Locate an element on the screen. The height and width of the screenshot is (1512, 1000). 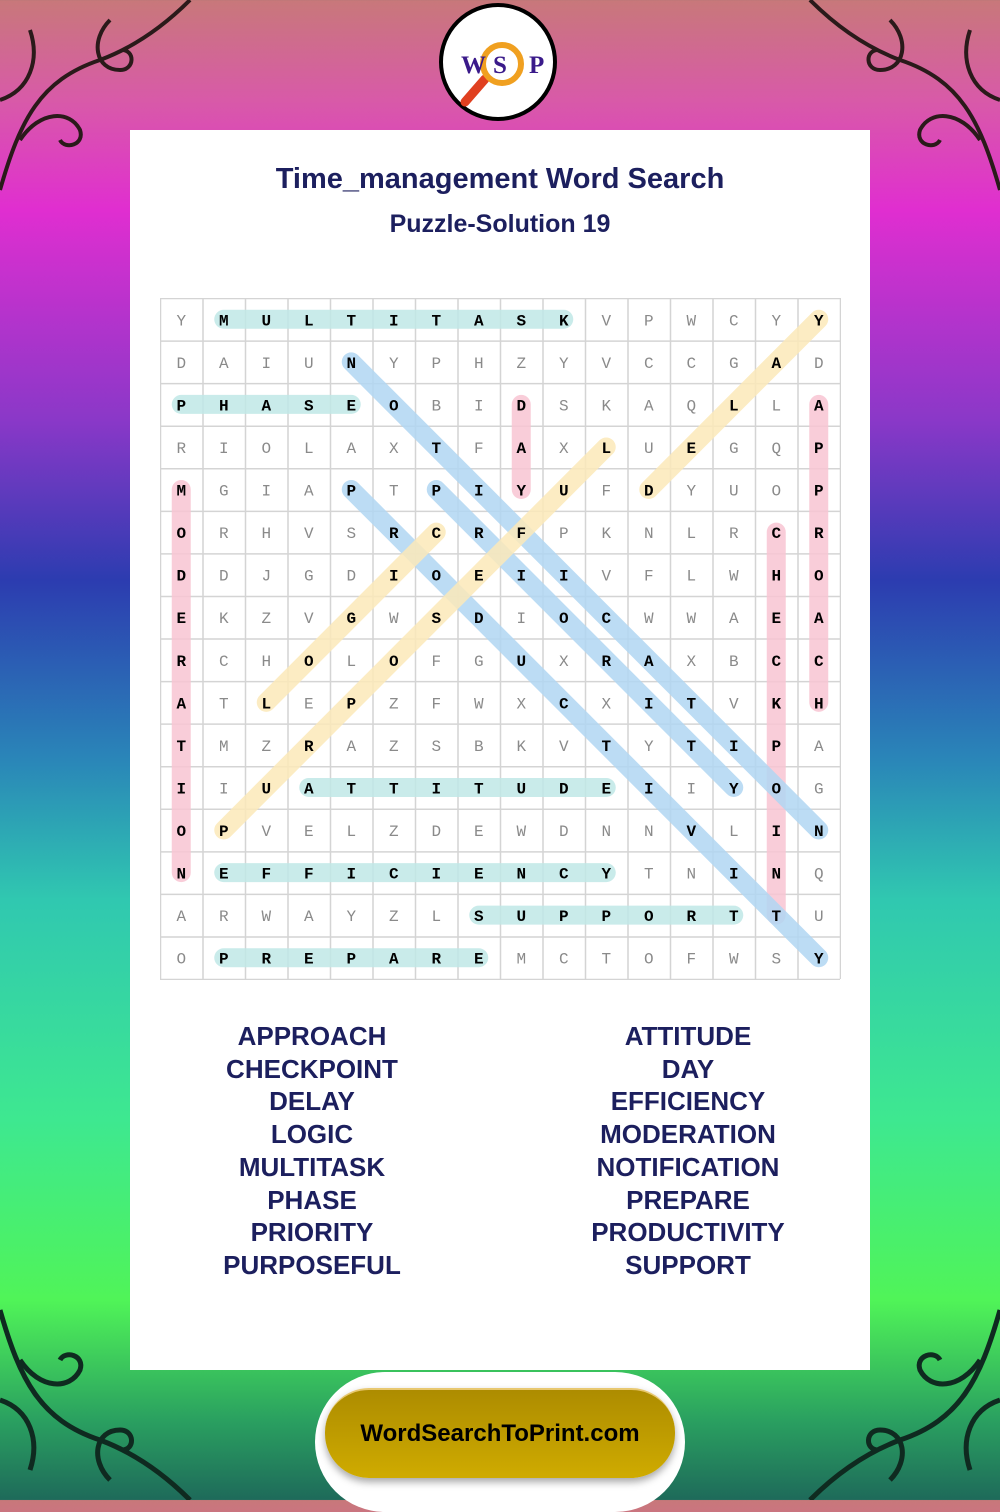
grid-letter: J is located at coordinates (266, 577).